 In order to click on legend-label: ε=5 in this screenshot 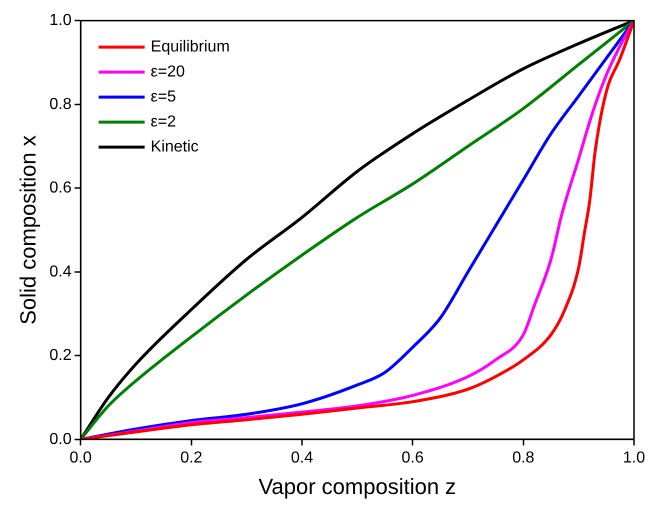, I will do `click(163, 97)`.